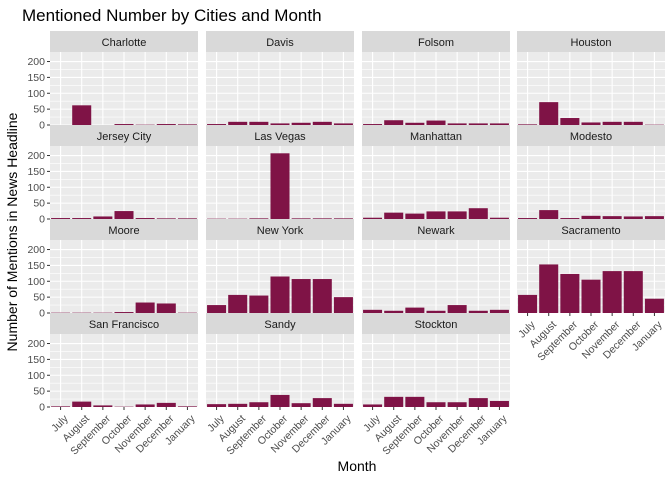 The image size is (672, 480). Describe the element at coordinates (436, 137) in the screenshot. I see `facet-strip-label: Manhattan` at that location.